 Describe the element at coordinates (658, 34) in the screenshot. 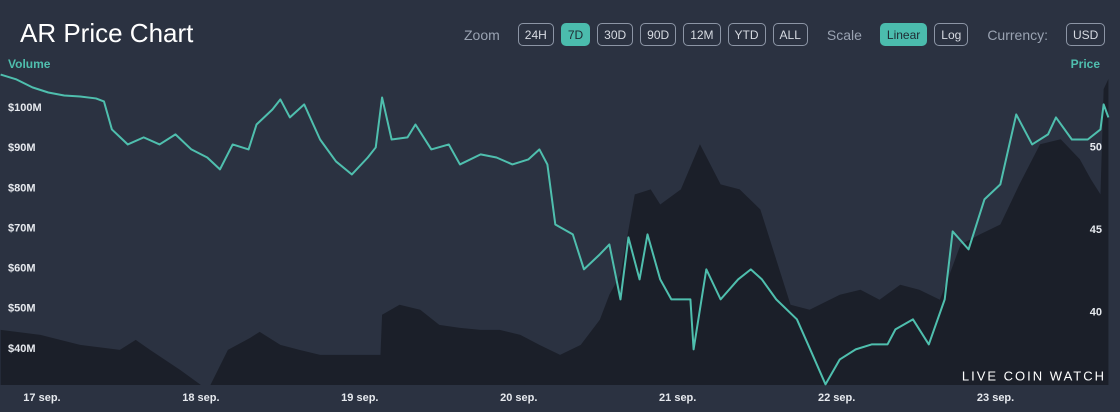

I see `zoom-button: 90D` at that location.